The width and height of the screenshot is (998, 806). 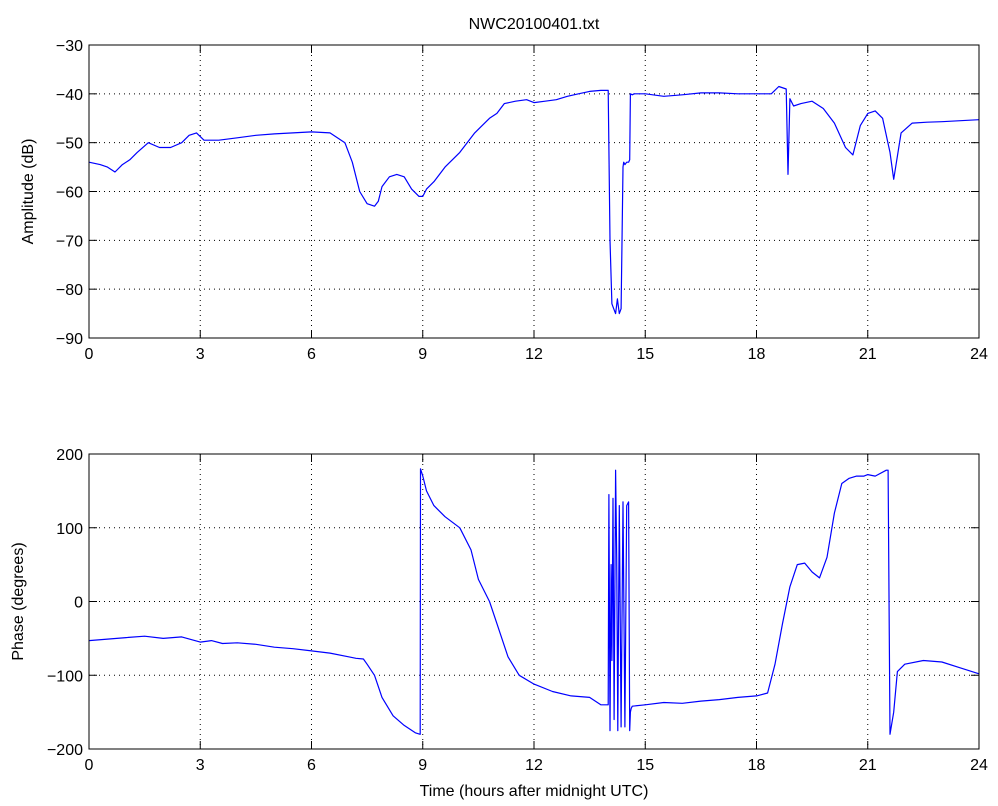 I want to click on y-tick-label: −80, so click(x=69, y=290).